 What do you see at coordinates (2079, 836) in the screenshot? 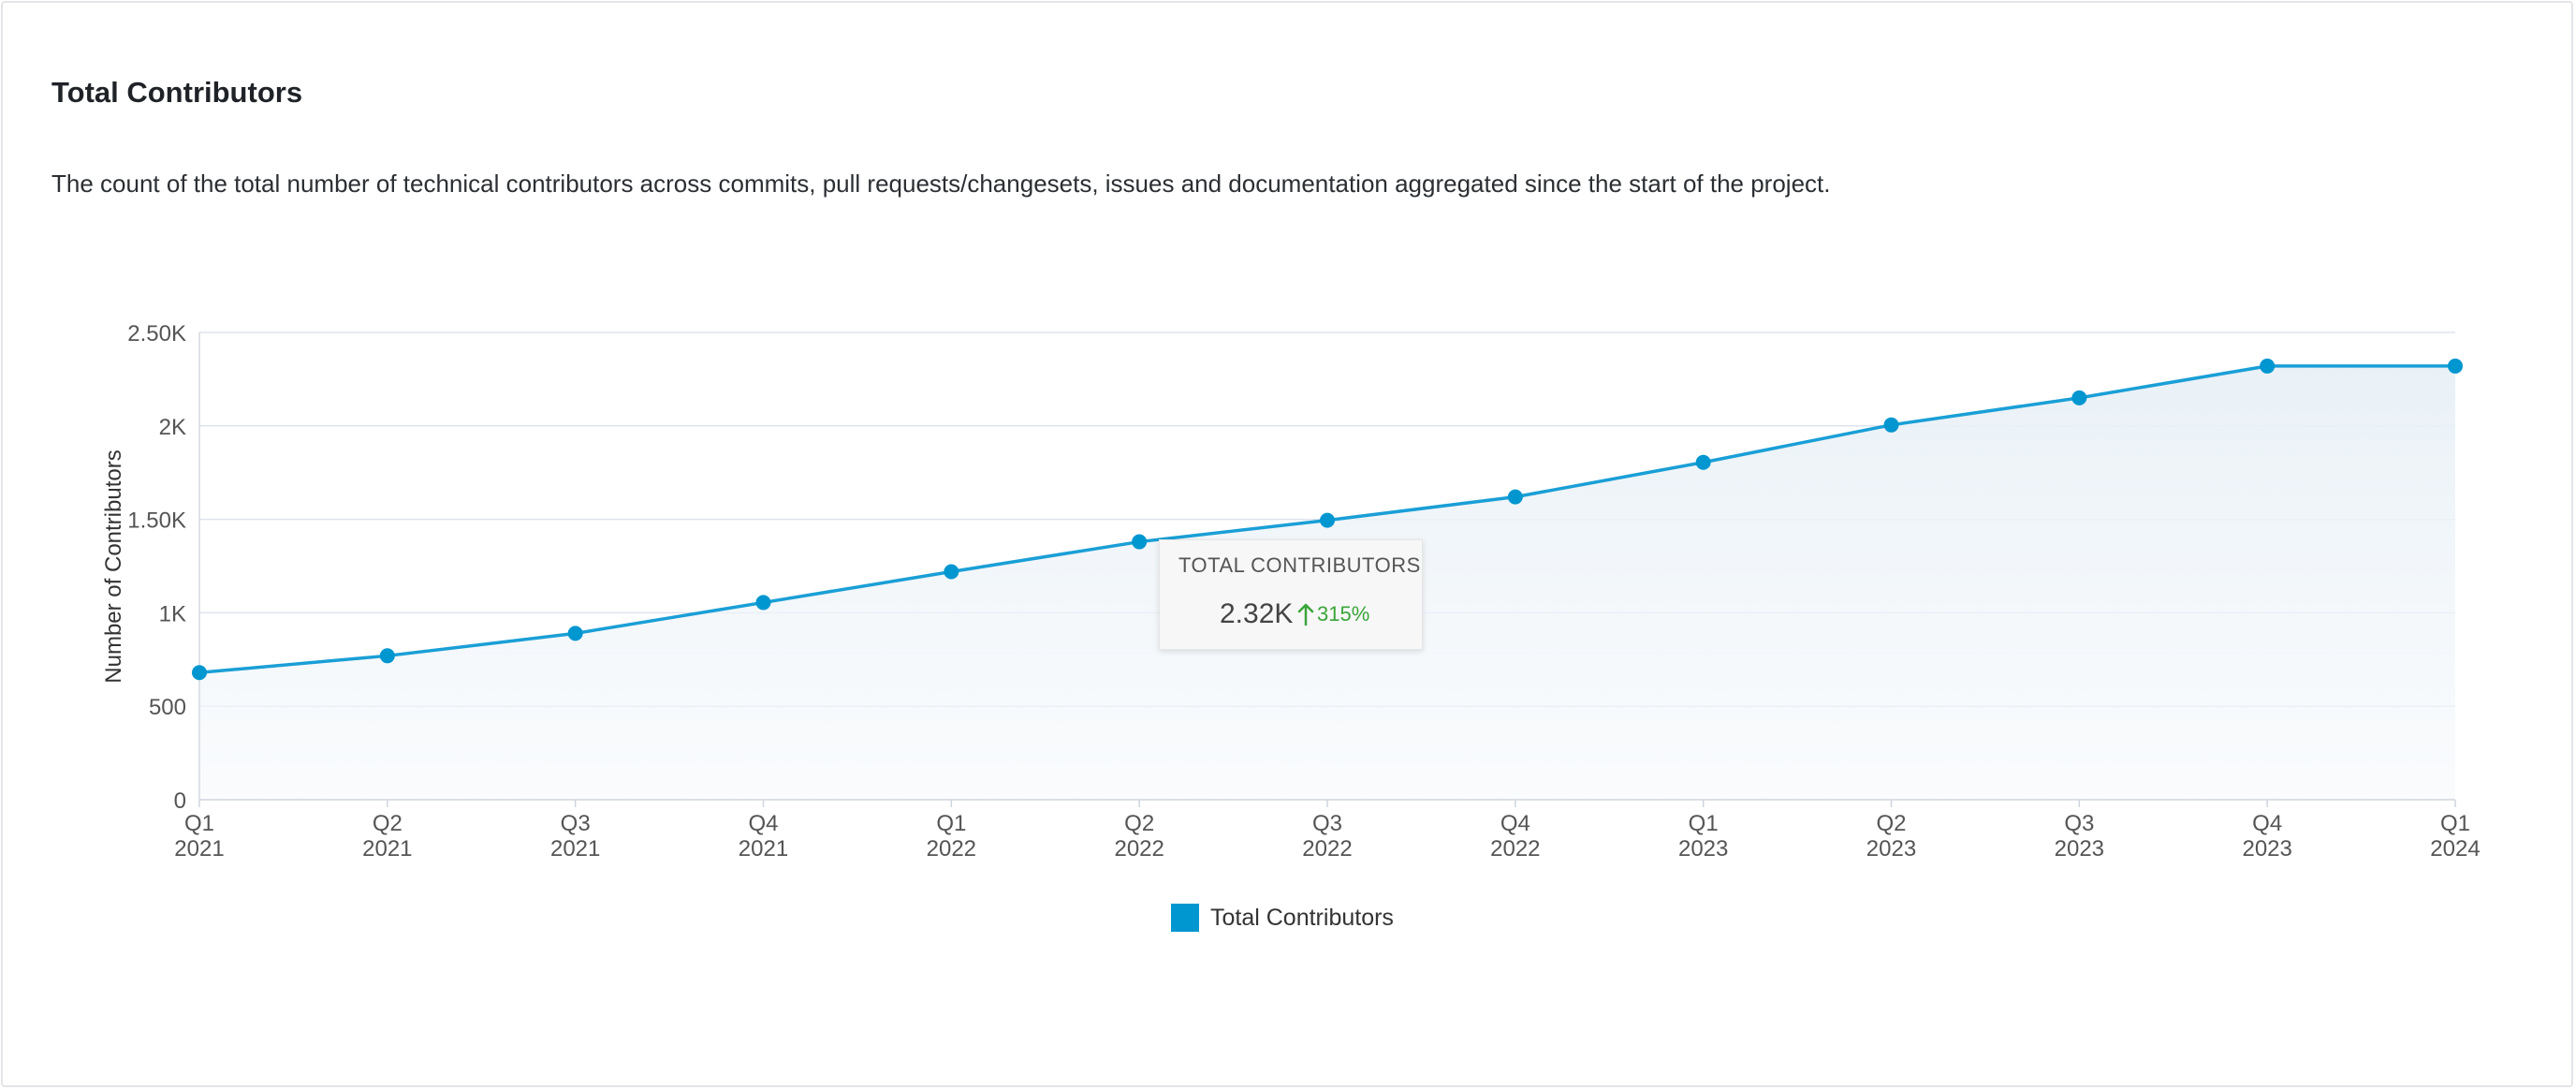
I see `x-tick-label: Q3 2023` at bounding box center [2079, 836].